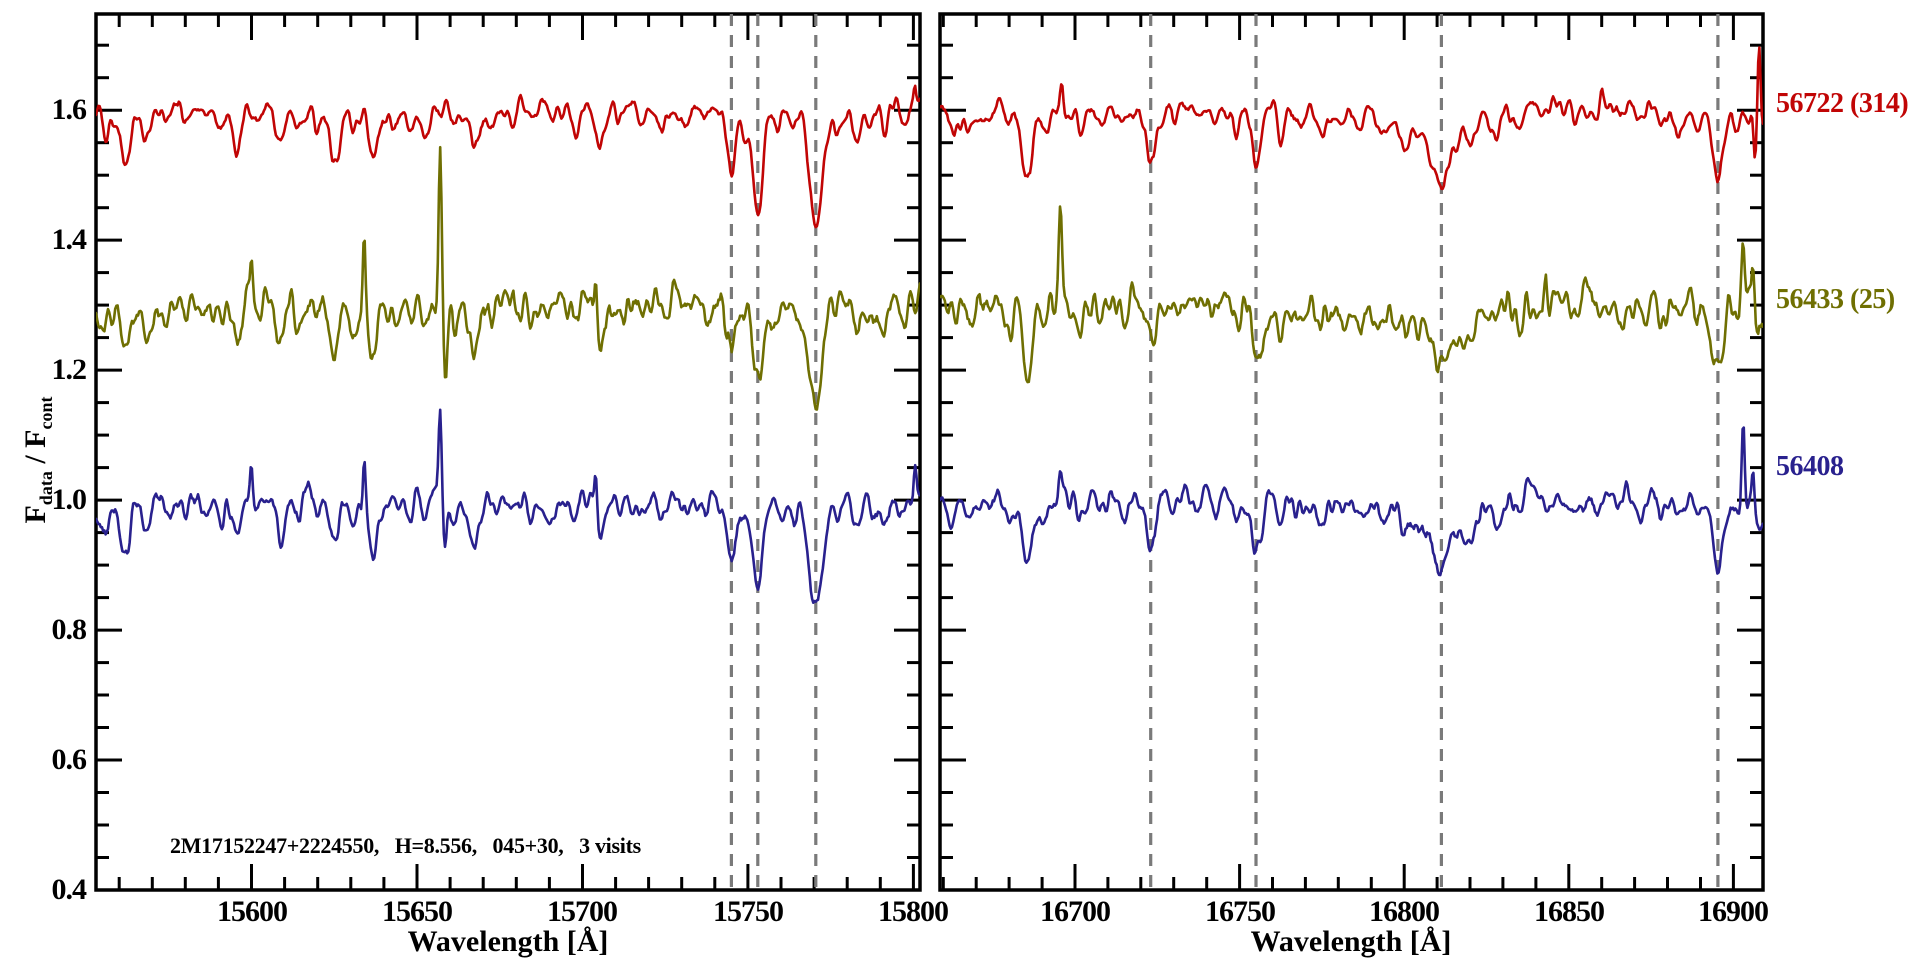  I want to click on spectrum-56722314-right, so click(1351, 118).